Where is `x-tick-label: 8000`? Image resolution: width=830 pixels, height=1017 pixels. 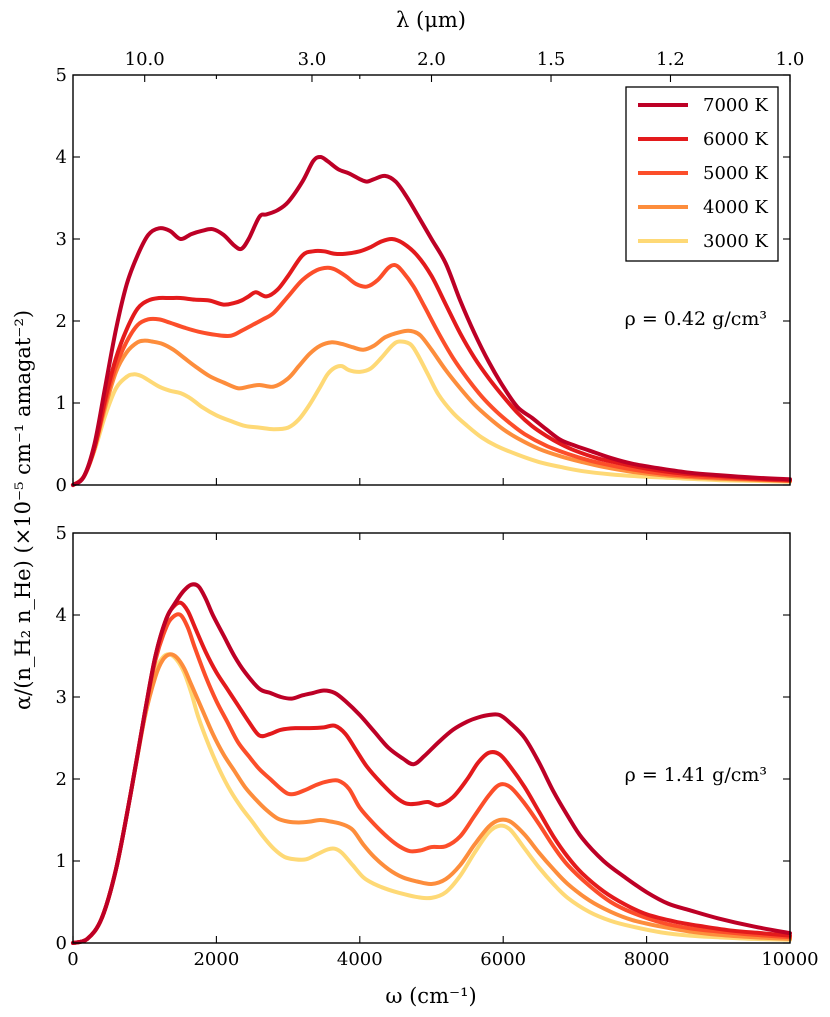 x-tick-label: 8000 is located at coordinates (647, 959).